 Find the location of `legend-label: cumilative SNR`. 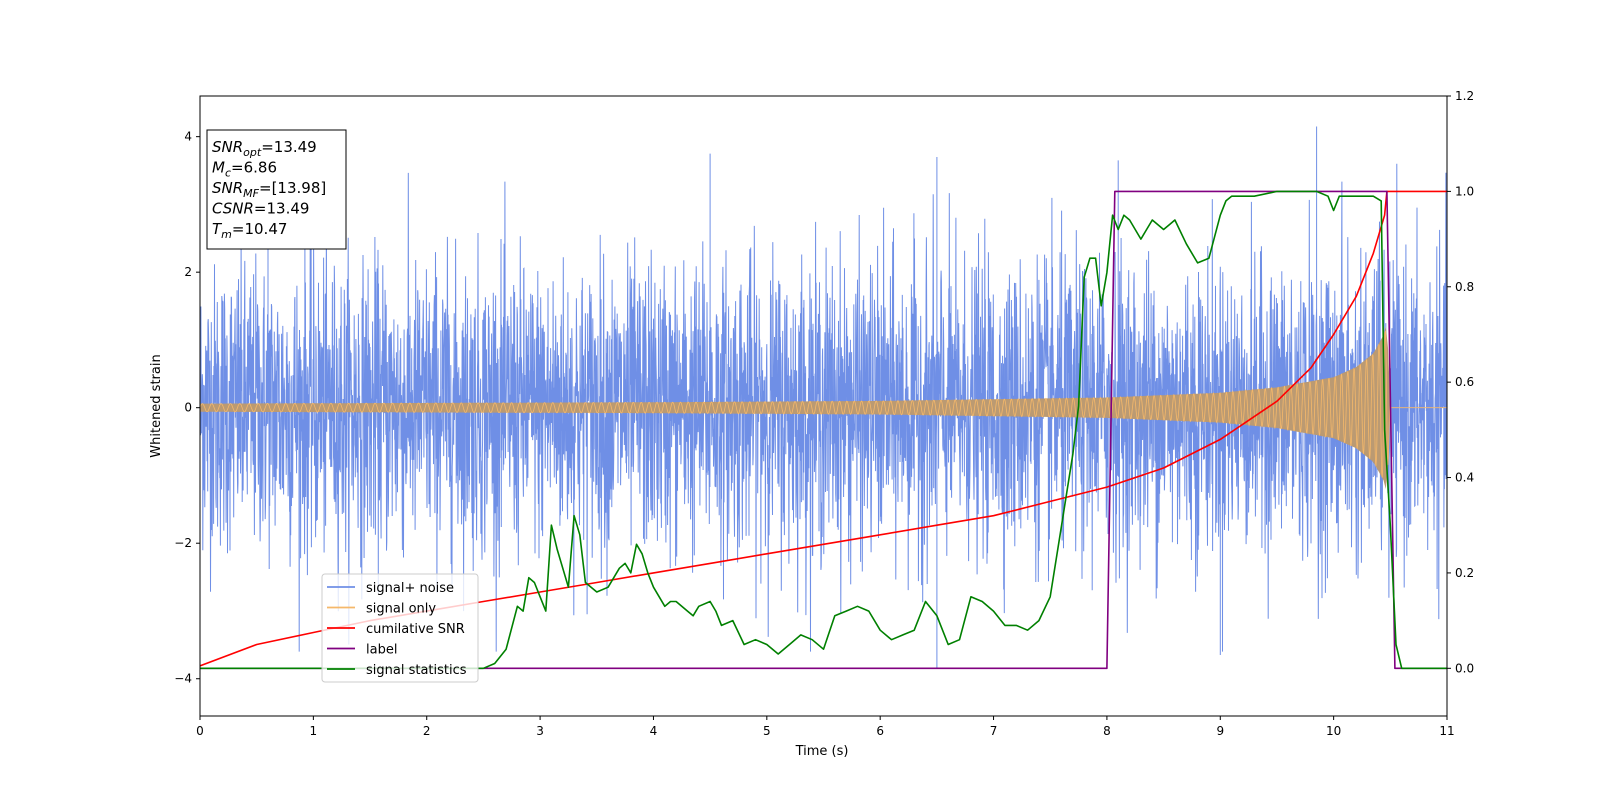

legend-label: cumilative SNR is located at coordinates (415, 629).